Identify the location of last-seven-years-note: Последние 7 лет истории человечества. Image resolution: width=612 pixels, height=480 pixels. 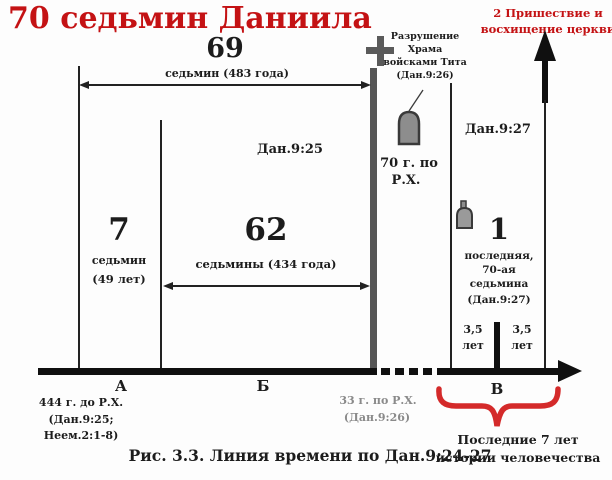
(518, 449).